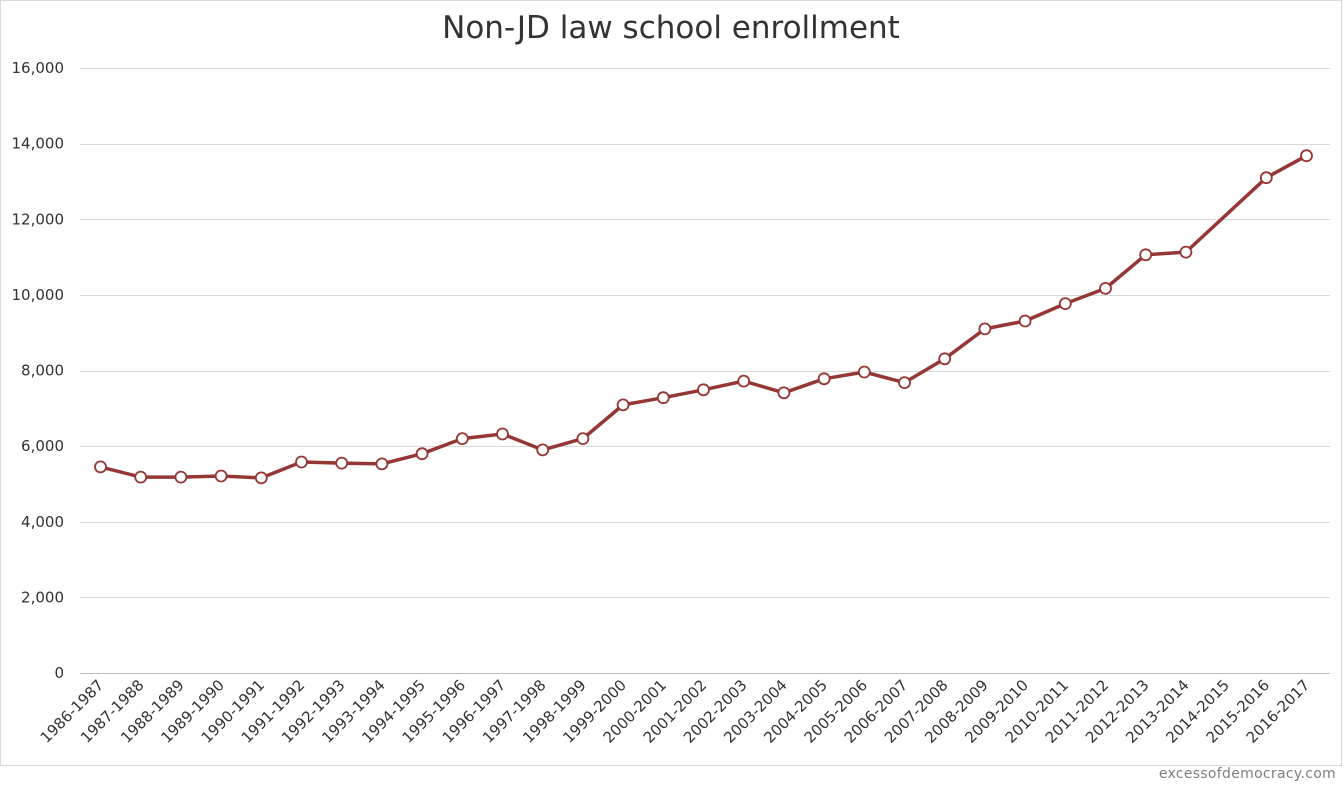 Image resolution: width=1344 pixels, height=786 pixels. What do you see at coordinates (38, 219) in the screenshot?
I see `y-tick-label: 12,000` at bounding box center [38, 219].